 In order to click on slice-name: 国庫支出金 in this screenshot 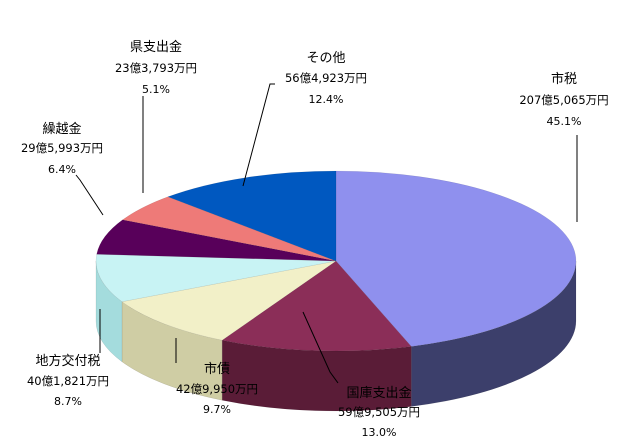, I will do `click(378, 393)`.